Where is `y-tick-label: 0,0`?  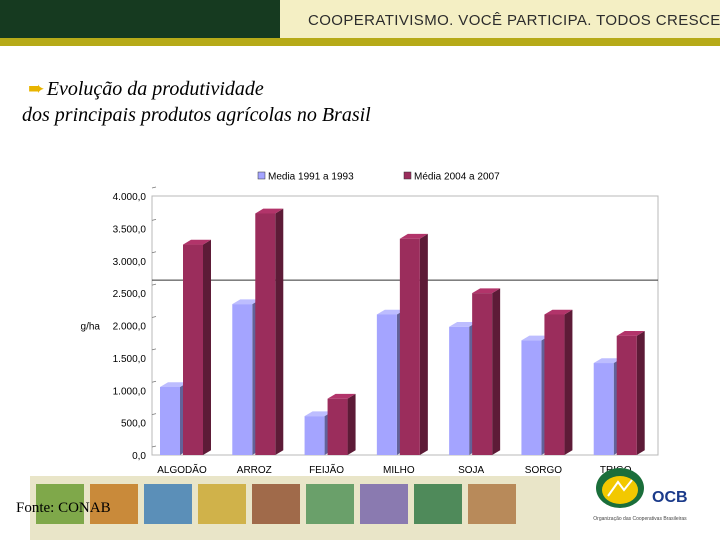 y-tick-label: 0,0 is located at coordinates (139, 456).